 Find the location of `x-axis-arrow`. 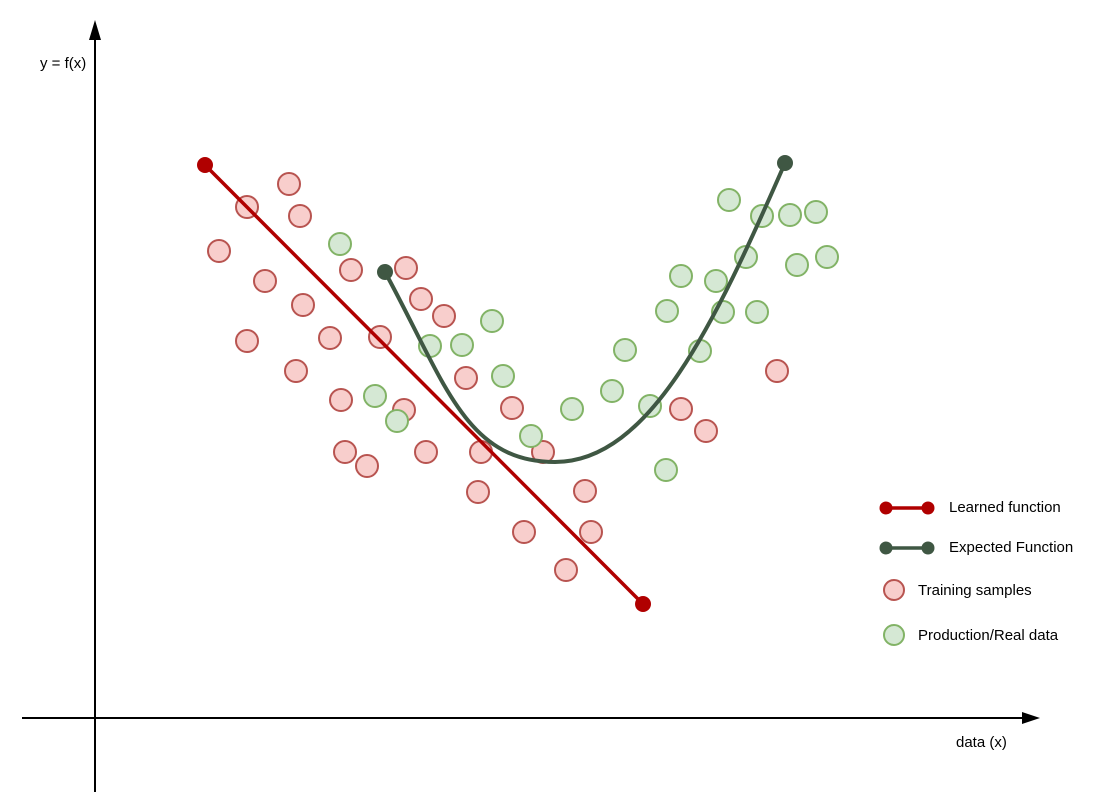

x-axis-arrow is located at coordinates (1031, 718).